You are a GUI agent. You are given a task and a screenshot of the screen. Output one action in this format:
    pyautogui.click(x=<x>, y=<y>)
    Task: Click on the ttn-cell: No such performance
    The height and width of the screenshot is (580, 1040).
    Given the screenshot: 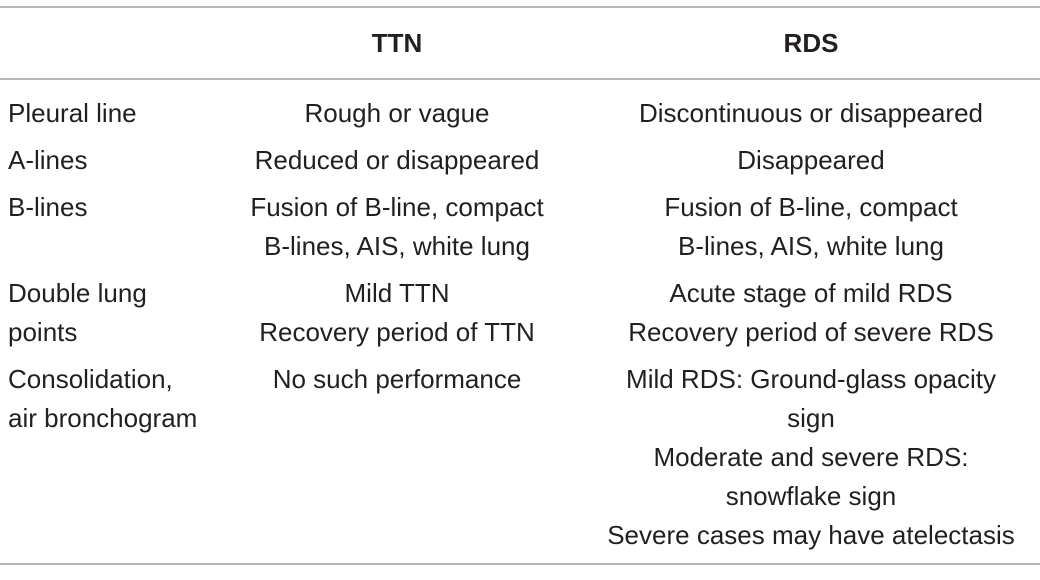 What is the action you would take?
    pyautogui.click(x=397, y=460)
    